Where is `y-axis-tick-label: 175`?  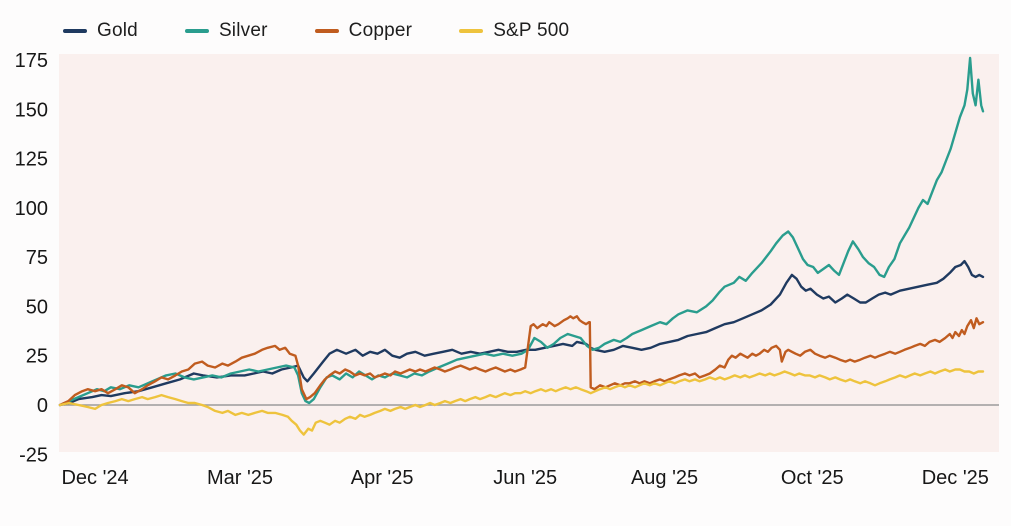 y-axis-tick-label: 175 is located at coordinates (31, 61).